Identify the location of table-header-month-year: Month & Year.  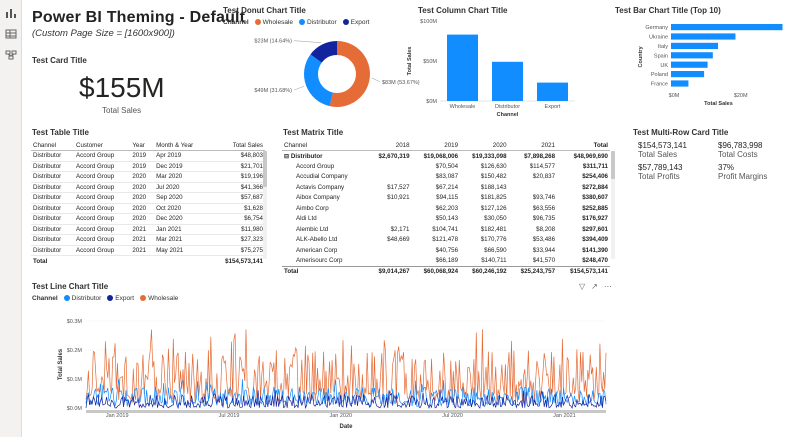
(182, 145).